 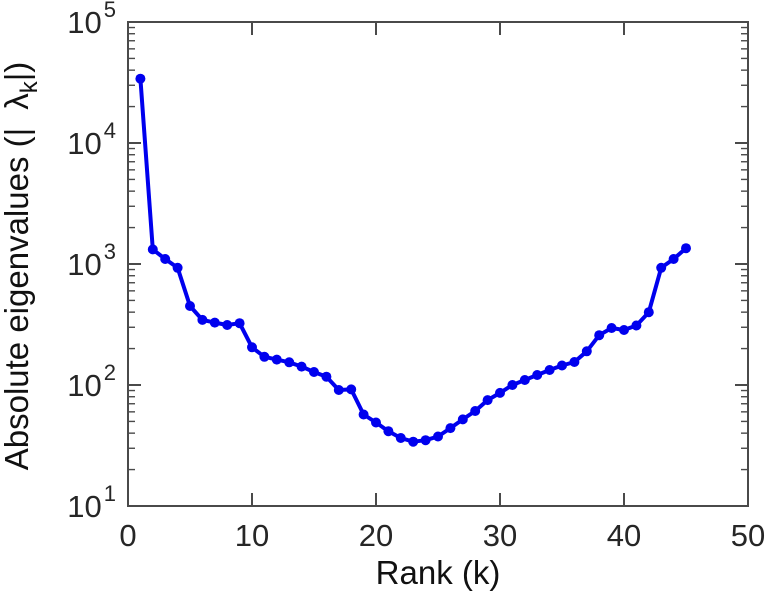 I want to click on x-tick-label: 10, so click(x=252, y=535).